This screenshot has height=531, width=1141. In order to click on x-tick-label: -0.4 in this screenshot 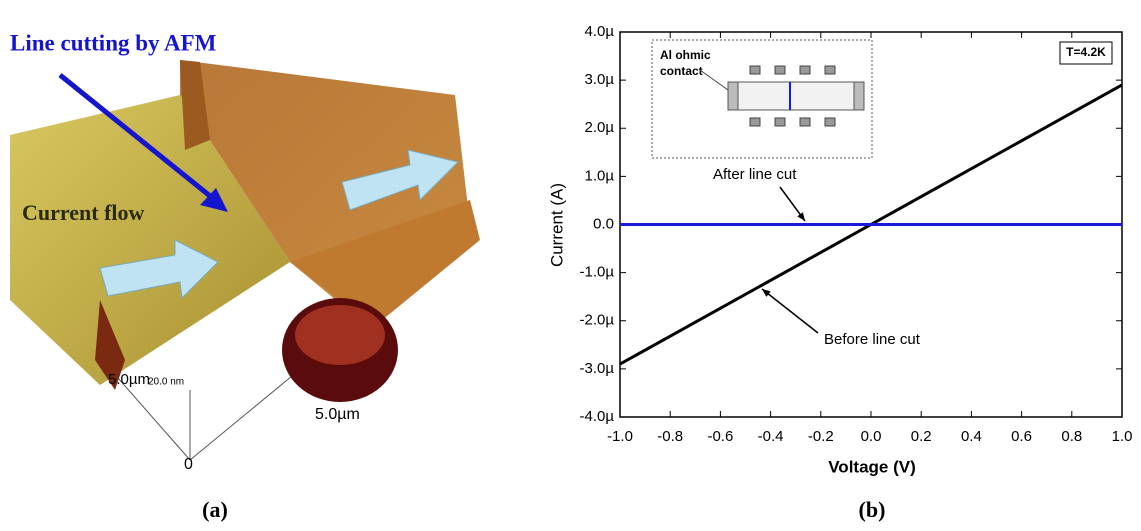, I will do `click(771, 436)`.